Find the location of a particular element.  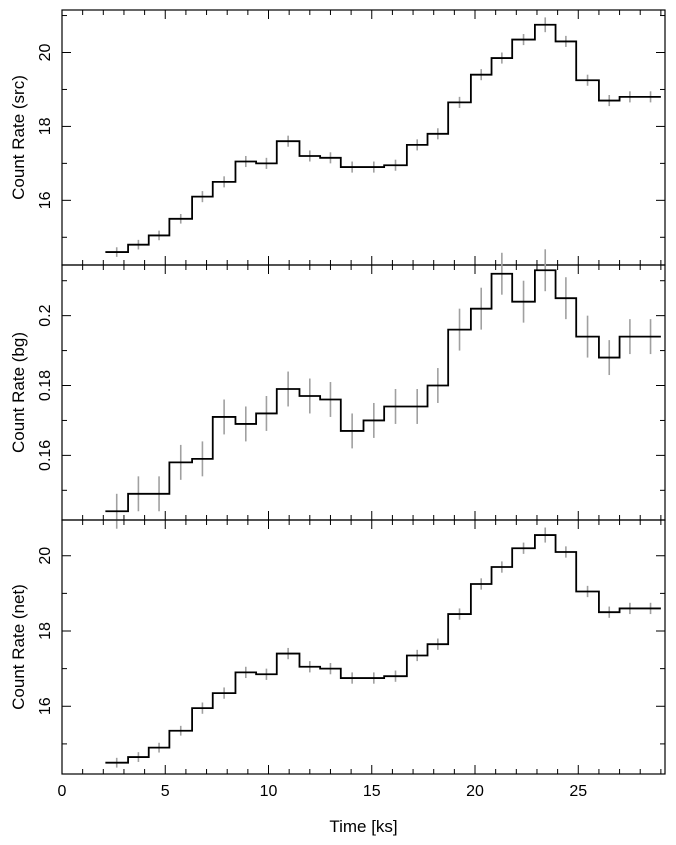

x-axis-title: Time [ks] is located at coordinates (363, 826).